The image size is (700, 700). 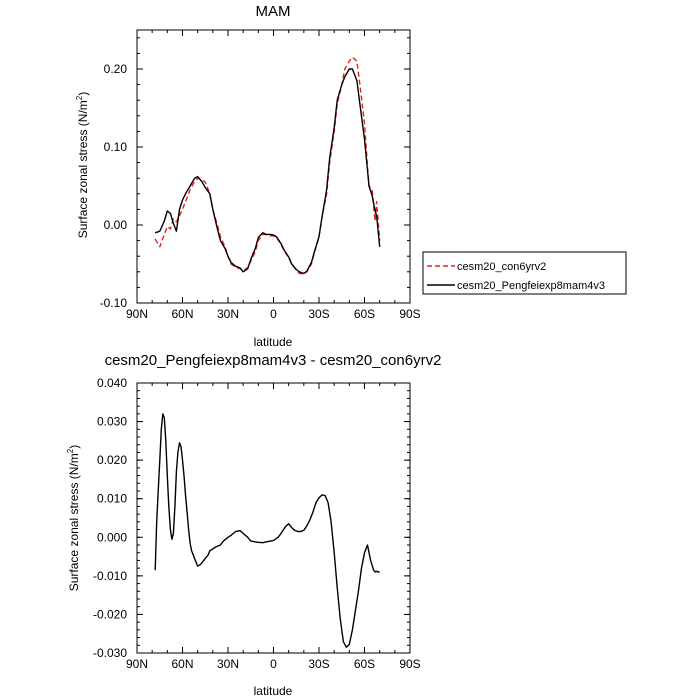 I want to click on legend: cesm20_con6yrv2 cesm20_Pengfeiexp8mam4v3, so click(x=524, y=273).